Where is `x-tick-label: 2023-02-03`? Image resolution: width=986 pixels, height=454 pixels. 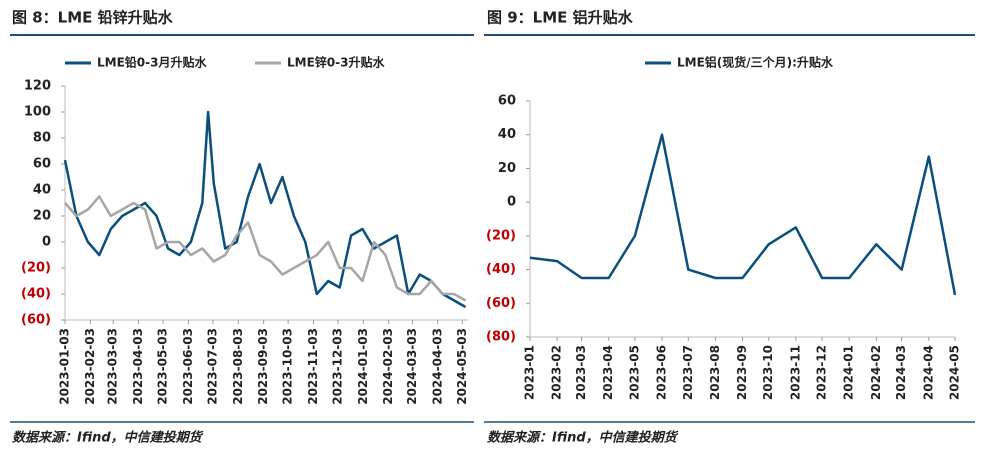
x-tick-label: 2023-02-03 is located at coordinates (90, 366).